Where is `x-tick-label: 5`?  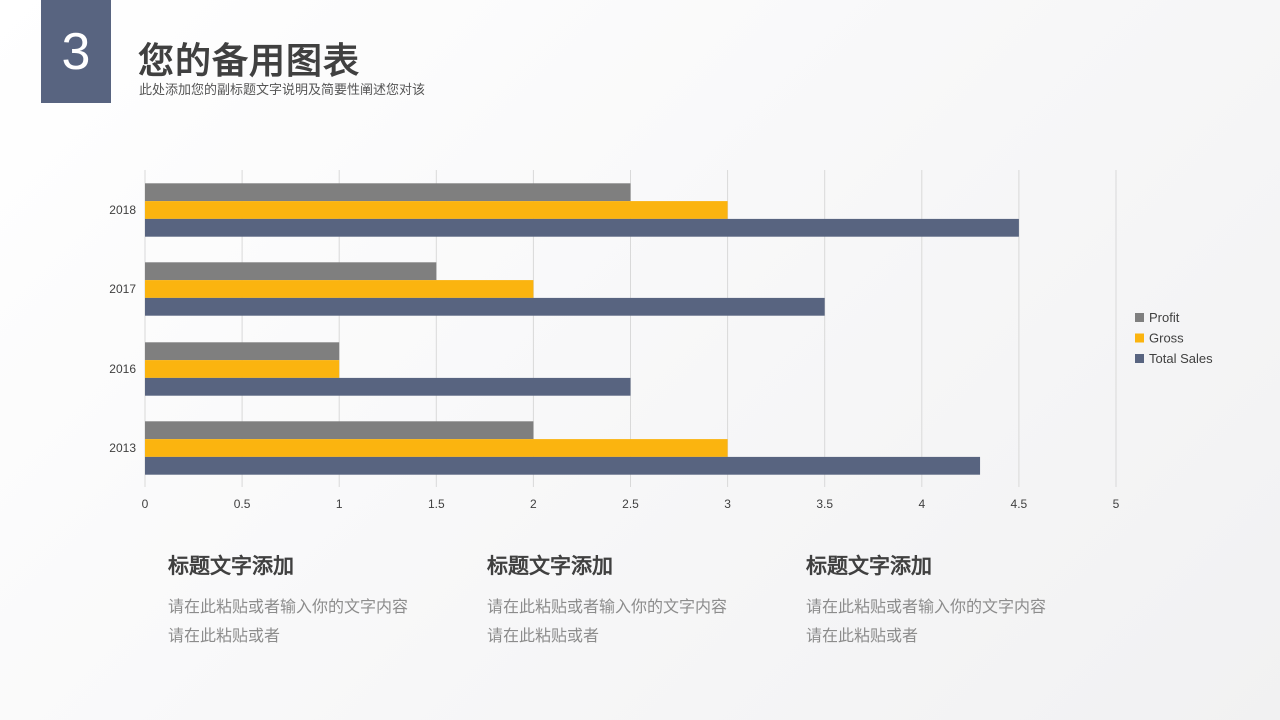
x-tick-label: 5 is located at coordinates (1116, 504).